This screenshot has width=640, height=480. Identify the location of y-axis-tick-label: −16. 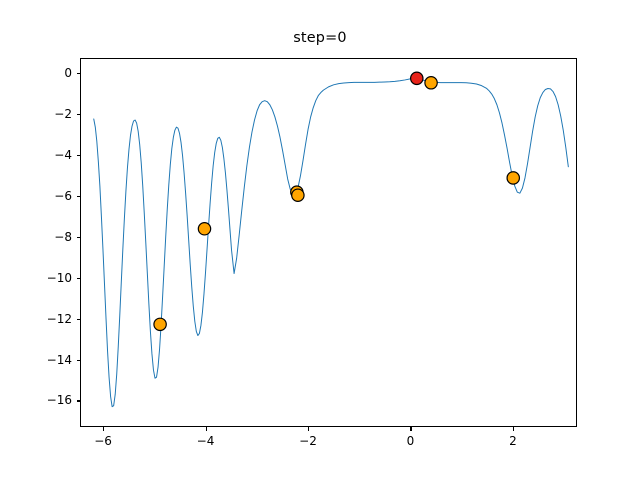
(59, 400).